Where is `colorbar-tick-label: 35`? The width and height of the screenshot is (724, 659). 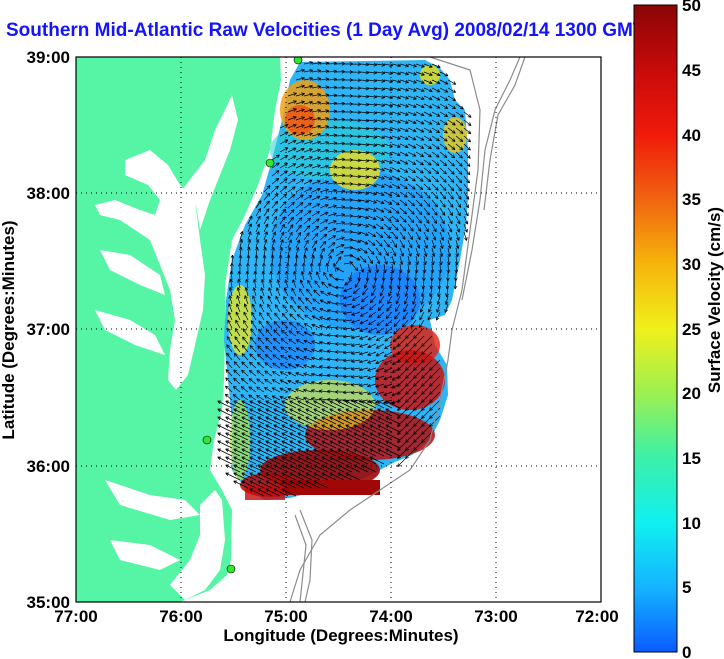
colorbar-tick-label: 35 is located at coordinates (691, 199).